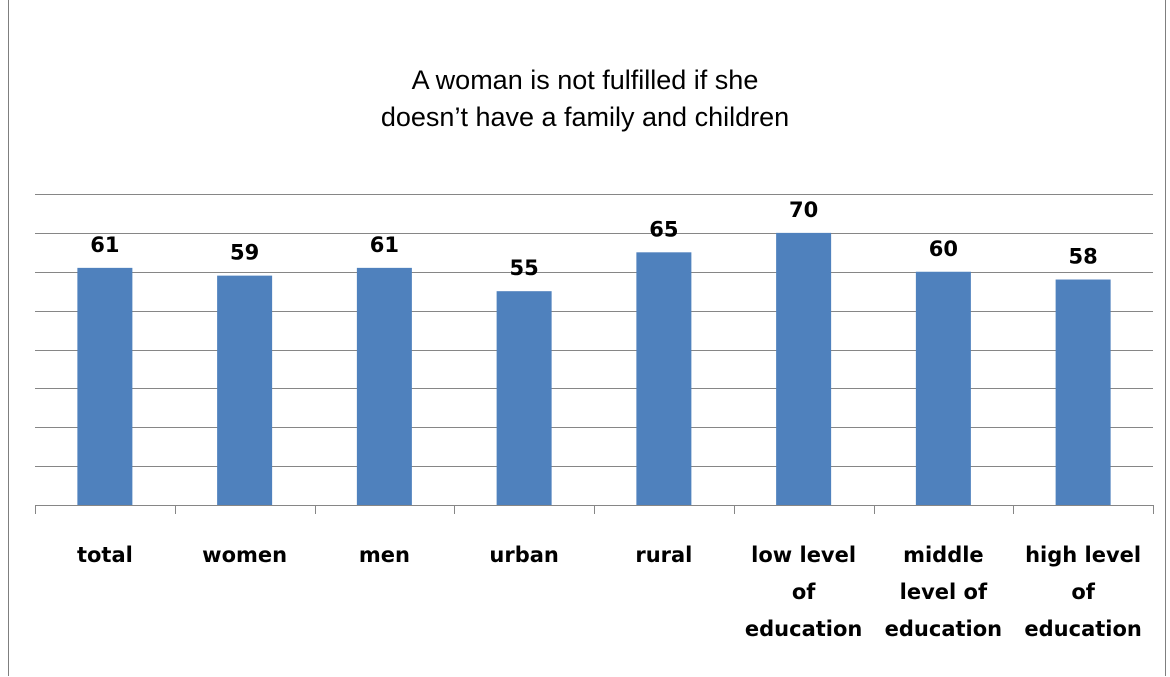 The width and height of the screenshot is (1170, 677). I want to click on data-label-1: 59, so click(244, 253).